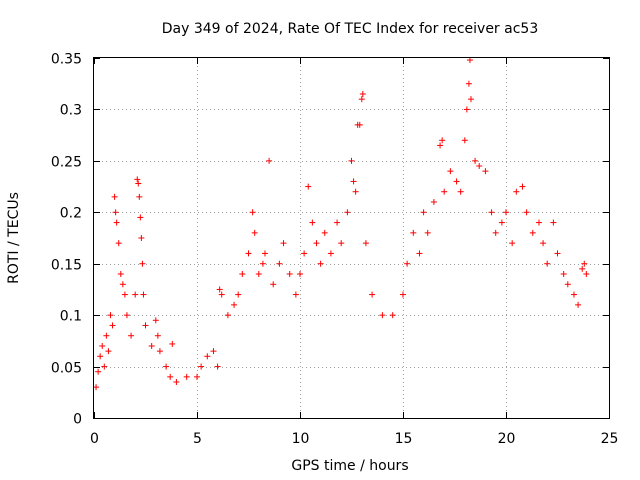 This screenshot has height=480, width=640. What do you see at coordinates (66, 266) in the screenshot?
I see `y-tick-label: 0.15` at bounding box center [66, 266].